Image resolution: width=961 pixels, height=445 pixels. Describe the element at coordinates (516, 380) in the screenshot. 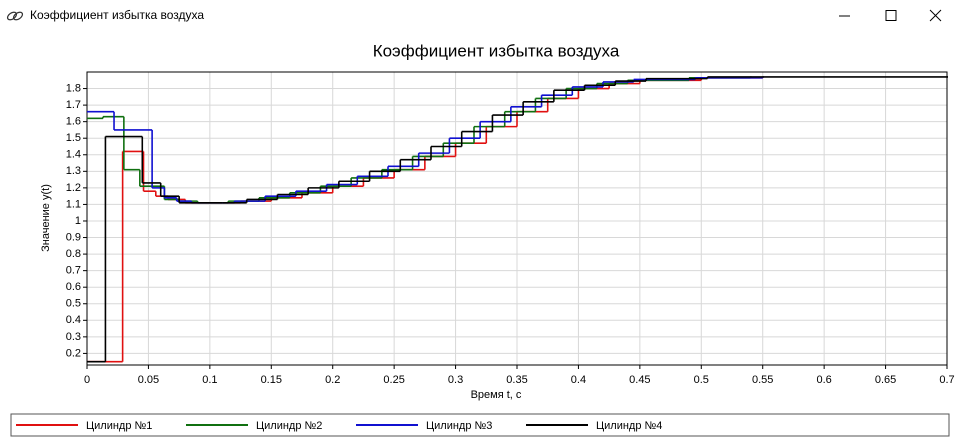

I see `x-tick-label: 0.35` at that location.